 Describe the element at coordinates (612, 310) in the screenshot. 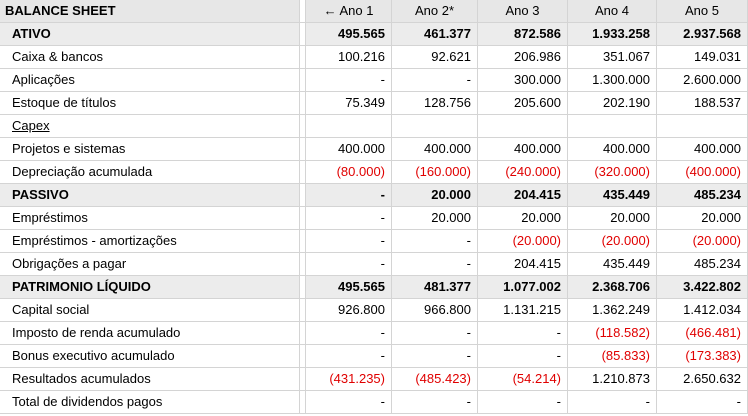

I see `value-cell: 1.362.249` at that location.